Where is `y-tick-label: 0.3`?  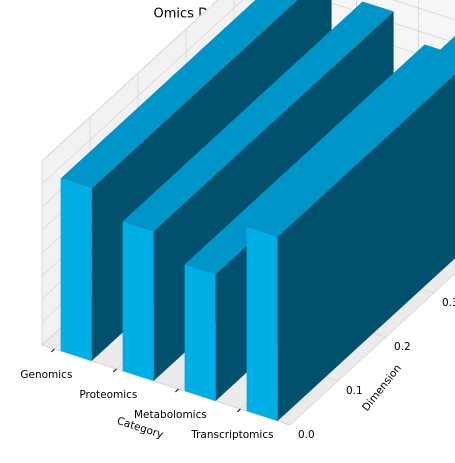 y-tick-label: 0.3 is located at coordinates (448, 303).